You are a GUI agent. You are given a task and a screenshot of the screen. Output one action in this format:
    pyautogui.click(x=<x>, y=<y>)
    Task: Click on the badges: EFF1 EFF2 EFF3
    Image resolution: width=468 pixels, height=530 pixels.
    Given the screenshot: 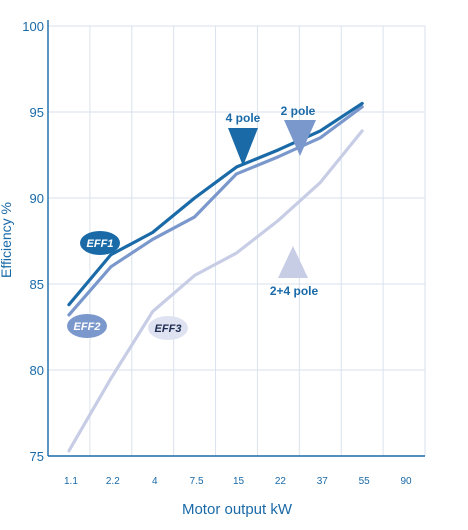 What is the action you would take?
    pyautogui.click(x=127, y=285)
    